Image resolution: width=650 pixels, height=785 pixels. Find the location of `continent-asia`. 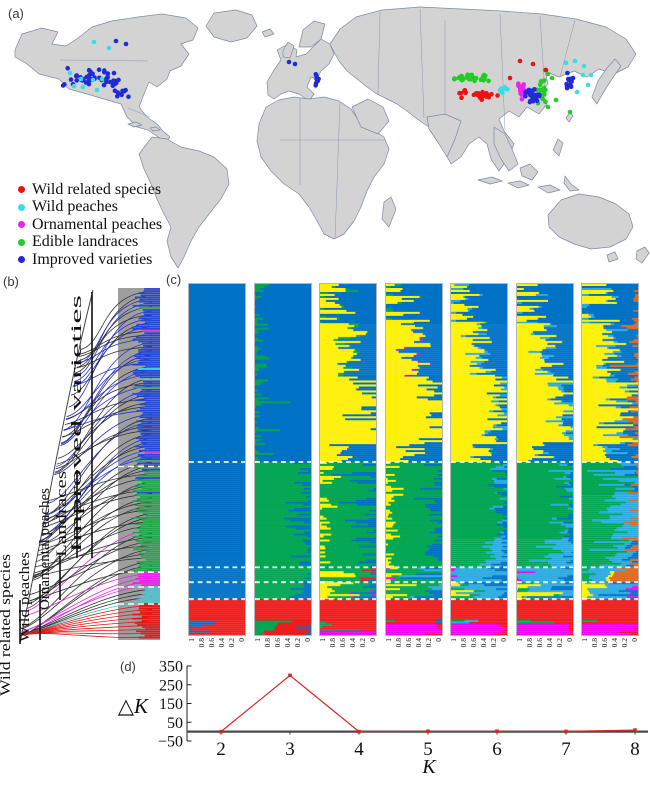

continent-asia is located at coordinates (483, 89).